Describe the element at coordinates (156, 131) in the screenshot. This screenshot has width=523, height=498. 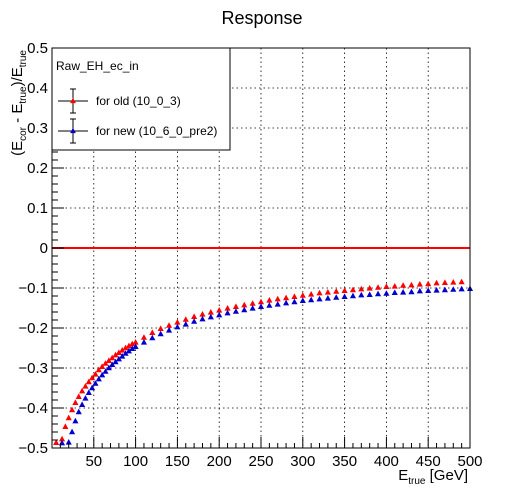
I see `legend-label: for new (10_6_0_pre2)` at that location.